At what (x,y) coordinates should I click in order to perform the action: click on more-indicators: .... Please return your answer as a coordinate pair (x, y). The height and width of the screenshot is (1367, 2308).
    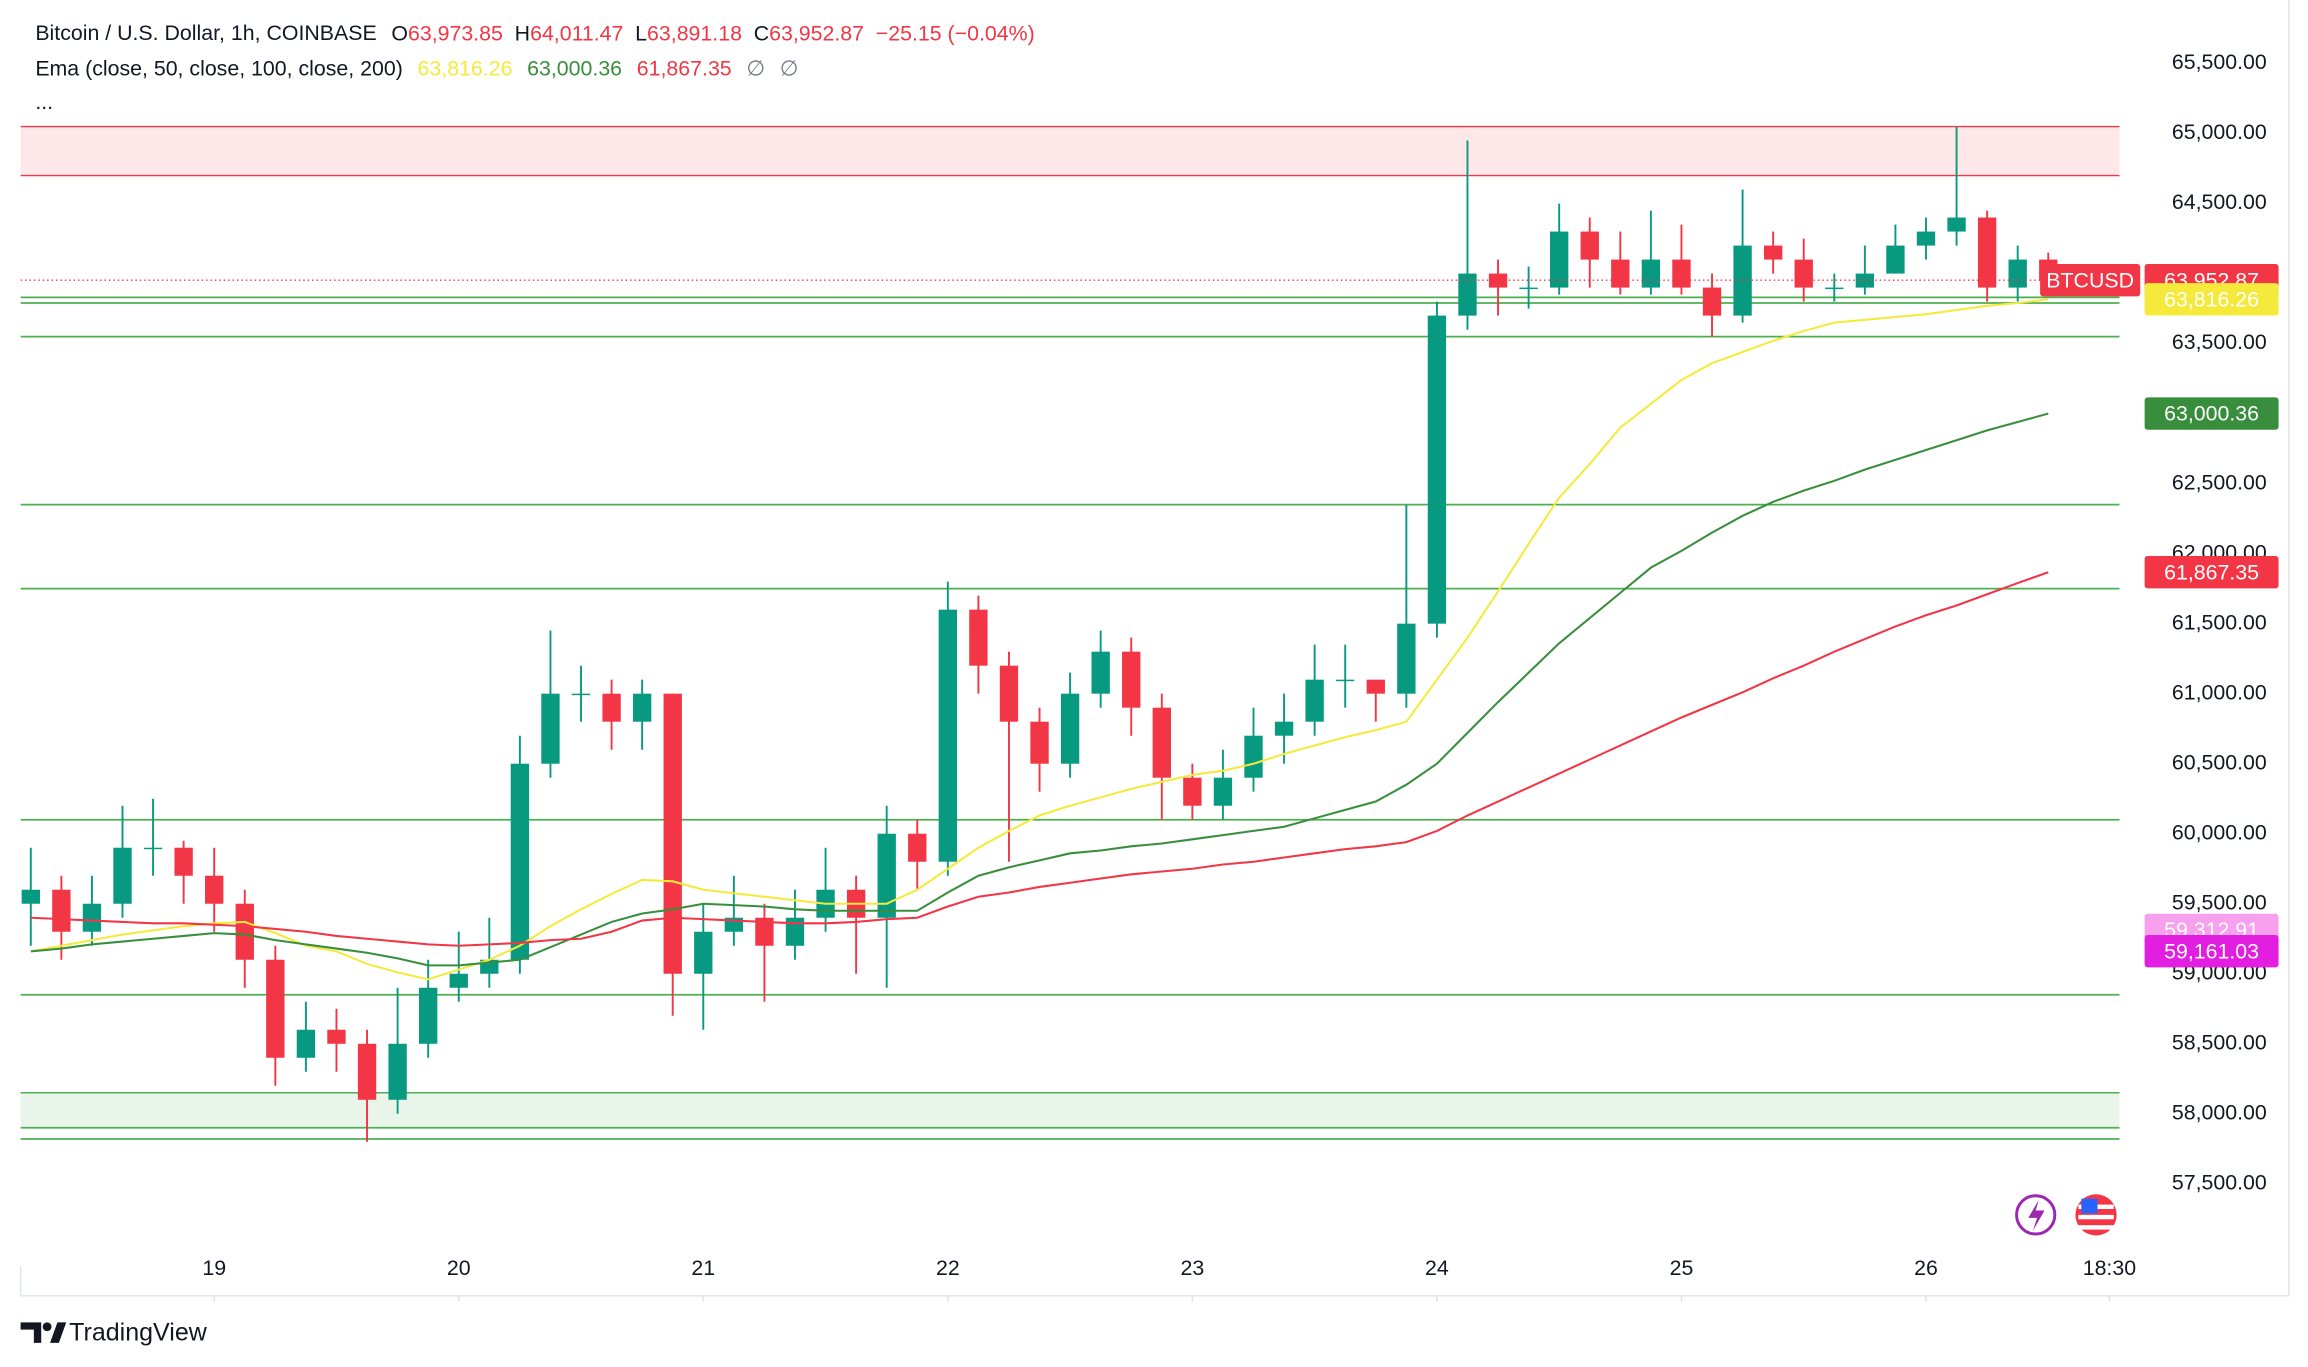
    Looking at the image, I should click on (44, 102).